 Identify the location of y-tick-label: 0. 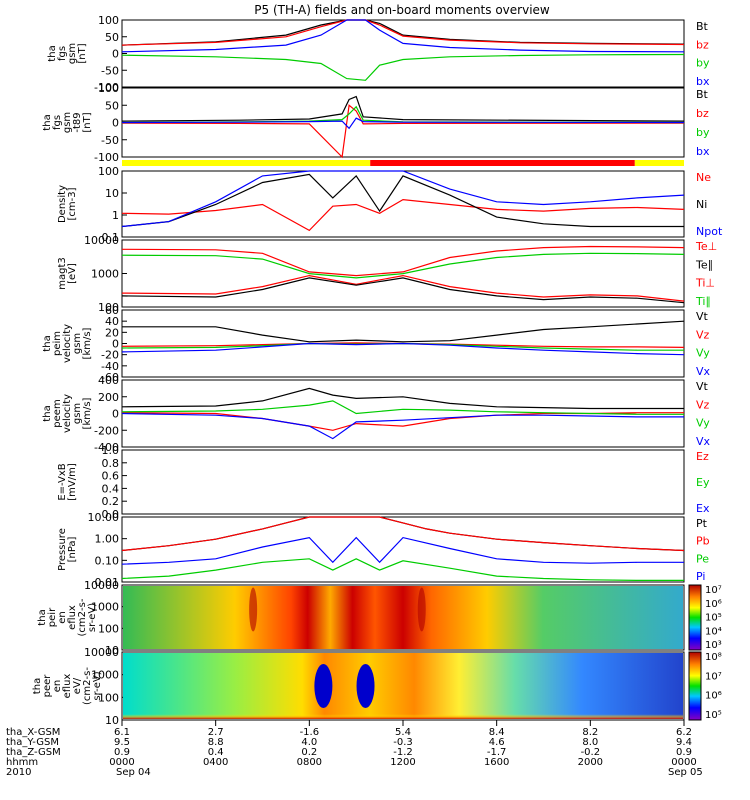
(115, 414).